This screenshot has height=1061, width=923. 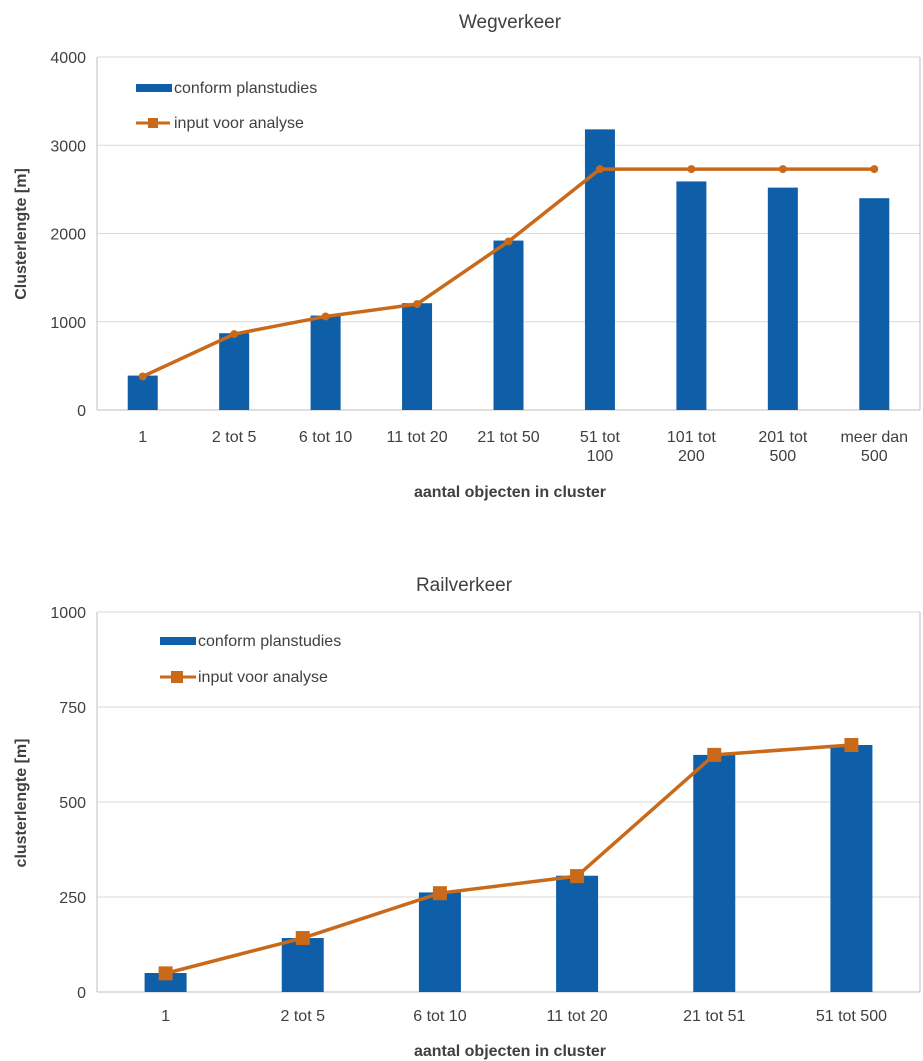 What do you see at coordinates (68, 58) in the screenshot?
I see `y-tick-label: 4000` at bounding box center [68, 58].